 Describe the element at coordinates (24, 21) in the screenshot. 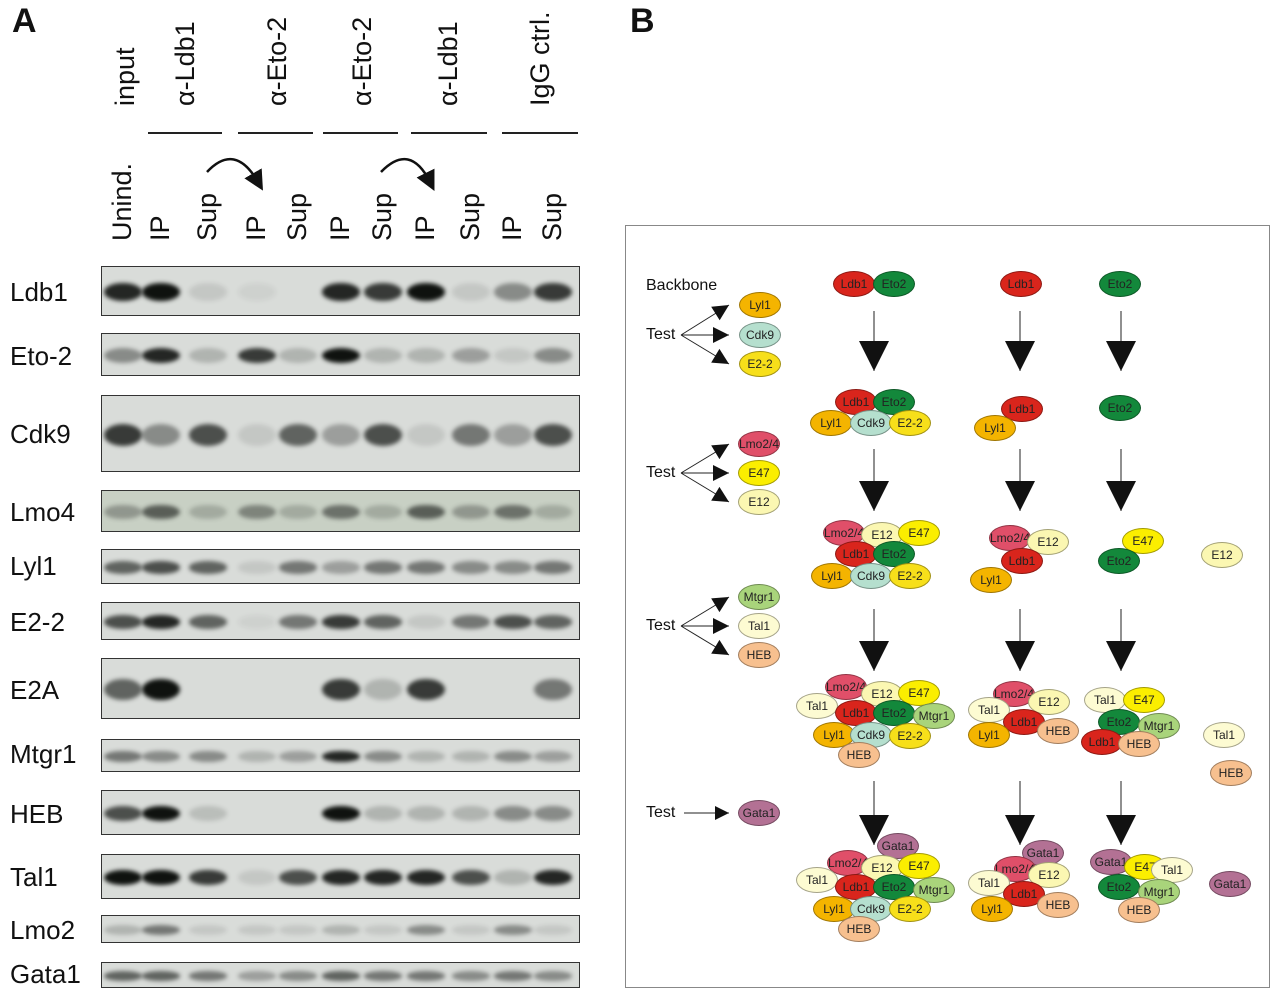

I see `panel-a-letter: A` at that location.